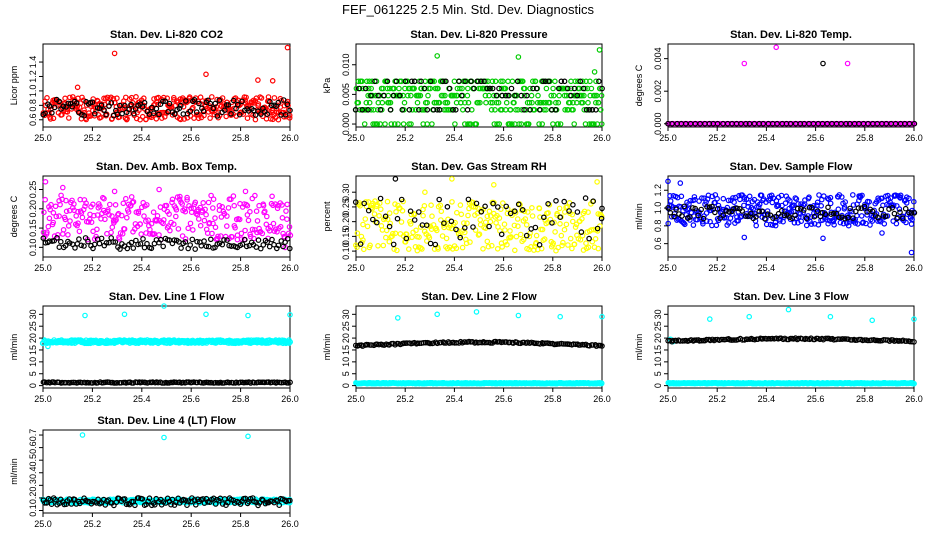 The height and width of the screenshot is (540, 936). Describe the element at coordinates (658, 243) in the screenshot. I see `y-tick-label: 0.6` at that location.